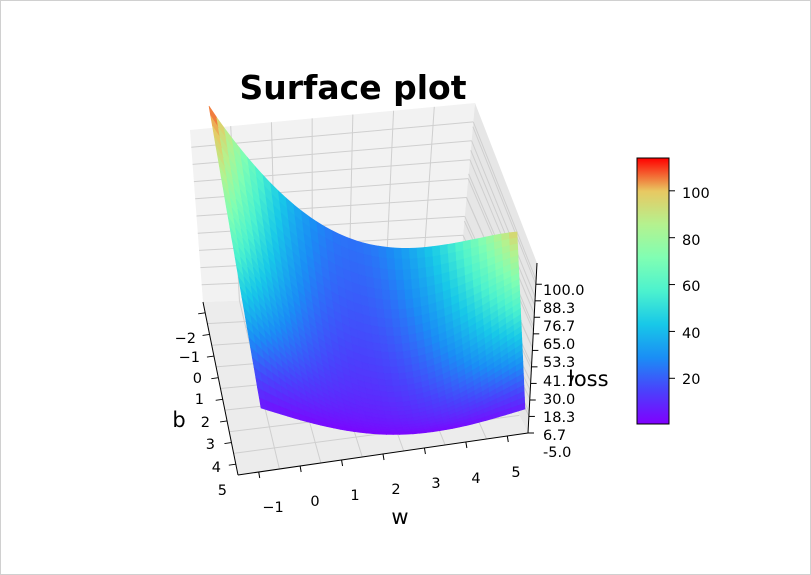 This screenshot has height=575, width=811. Describe the element at coordinates (691, 241) in the screenshot. I see `colorbar-tick-label: 80` at that location.